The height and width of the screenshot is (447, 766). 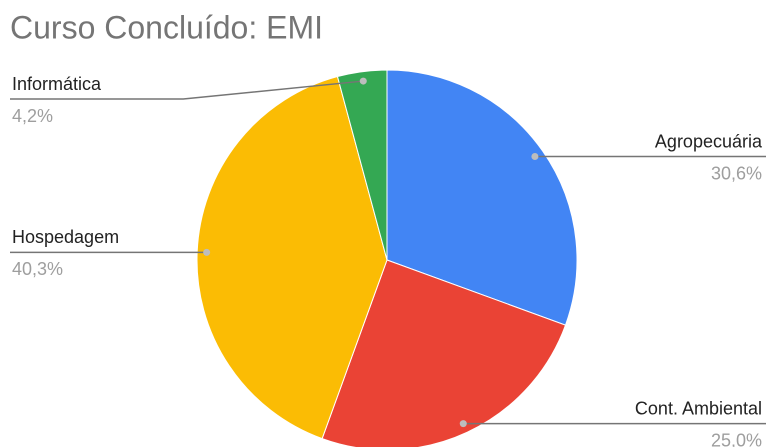 What do you see at coordinates (65, 237) in the screenshot?
I see `slice-label: Hospedagem` at bounding box center [65, 237].